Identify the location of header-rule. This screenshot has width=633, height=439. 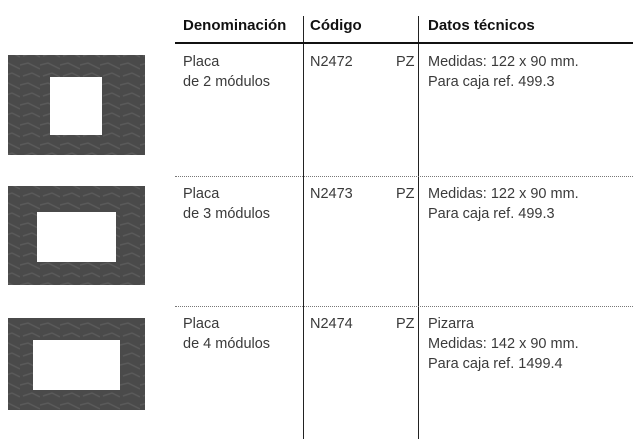
(404, 43).